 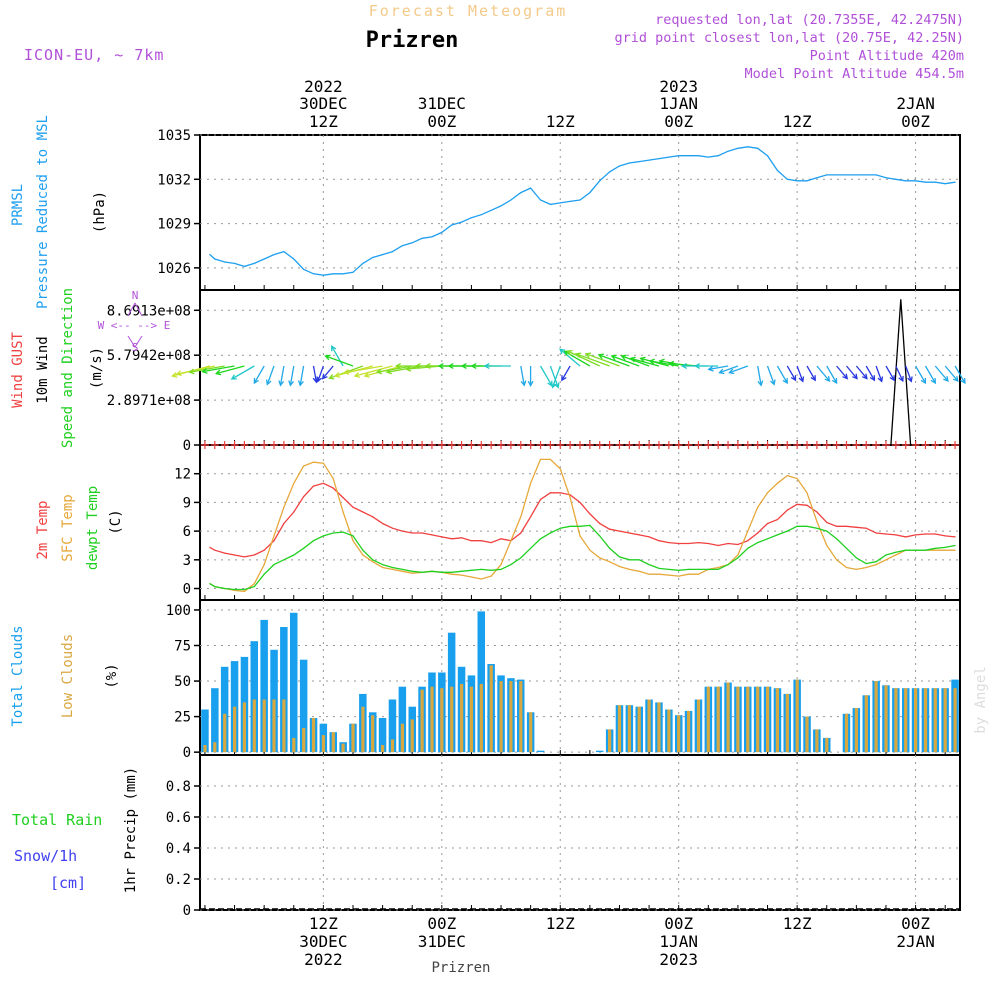 What do you see at coordinates (887, 56) in the screenshot?
I see `point-altitude: Point Altitude 420m` at bounding box center [887, 56].